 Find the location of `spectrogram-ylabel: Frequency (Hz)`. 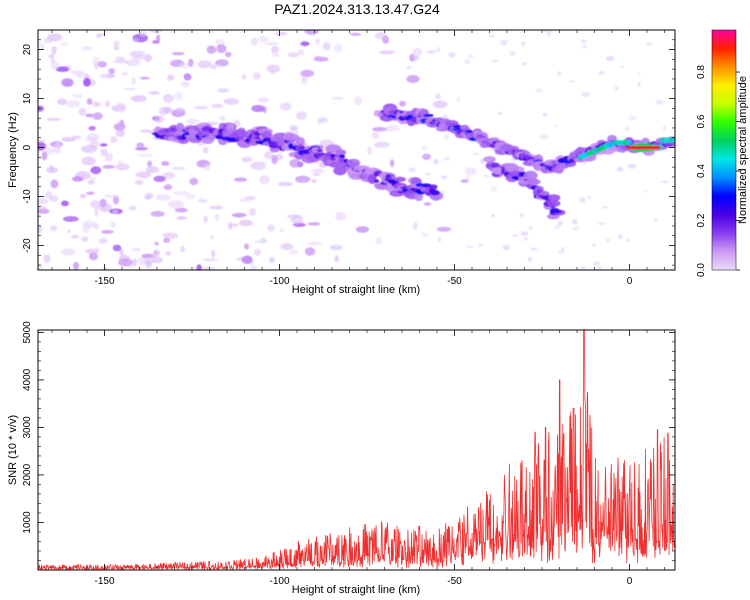

spectrogram-ylabel: Frequency (Hz) is located at coordinates (13, 150).